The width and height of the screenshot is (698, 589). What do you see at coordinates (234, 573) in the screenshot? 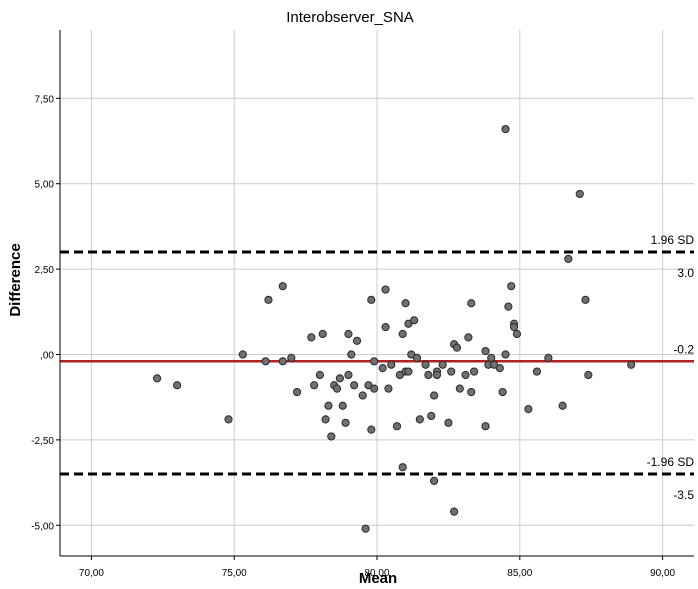
I see `x-tick-label: 75,00` at bounding box center [234, 573].